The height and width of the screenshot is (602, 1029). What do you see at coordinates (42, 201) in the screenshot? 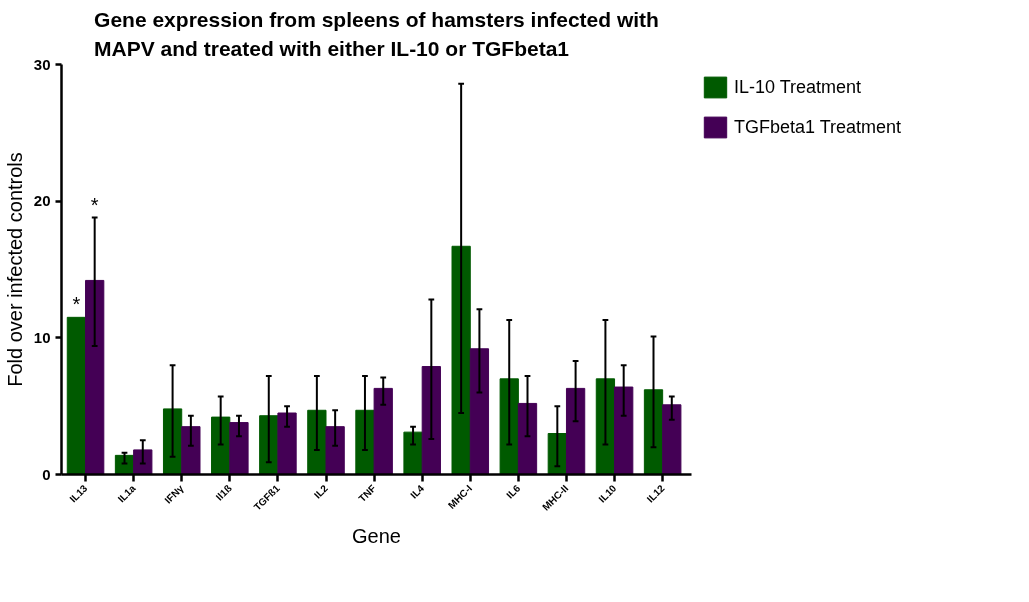
I see `y-tick-label: 20` at bounding box center [42, 201].